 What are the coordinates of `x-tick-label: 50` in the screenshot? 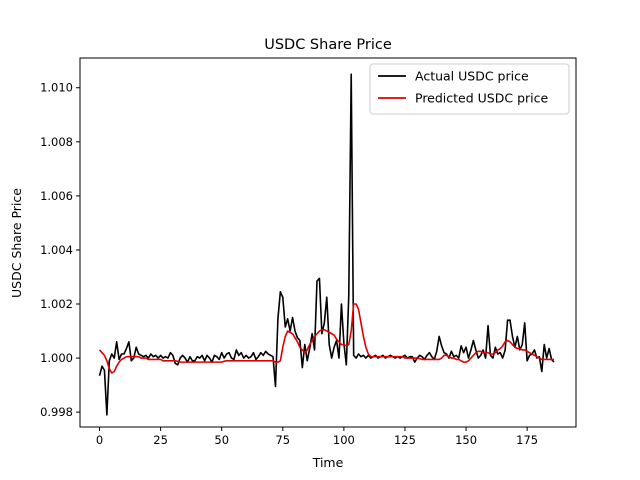 It's located at (221, 440).